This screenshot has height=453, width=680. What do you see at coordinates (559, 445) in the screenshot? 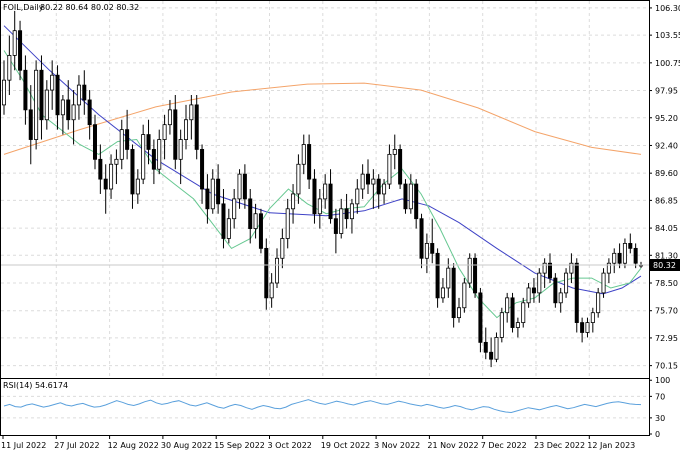
I see `x-tick-label: 23 Dec 2022` at bounding box center [559, 445].